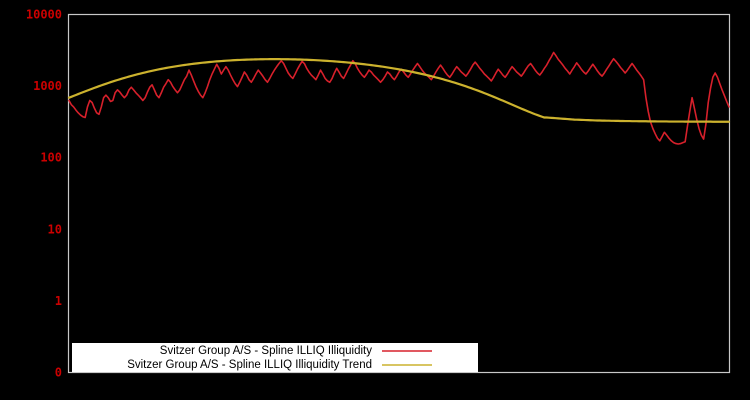 This screenshot has width=750, height=400. What do you see at coordinates (58, 373) in the screenshot?
I see `y-axis-tick-0: 0` at bounding box center [58, 373].